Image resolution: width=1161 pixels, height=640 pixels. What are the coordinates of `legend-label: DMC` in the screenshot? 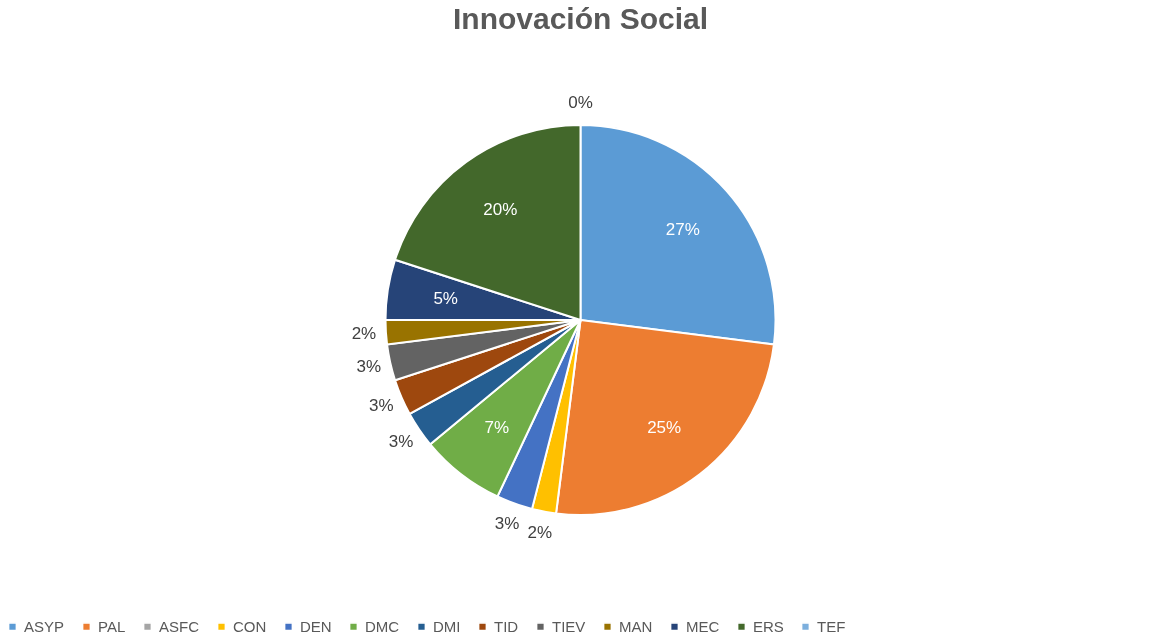 It's located at (382, 626).